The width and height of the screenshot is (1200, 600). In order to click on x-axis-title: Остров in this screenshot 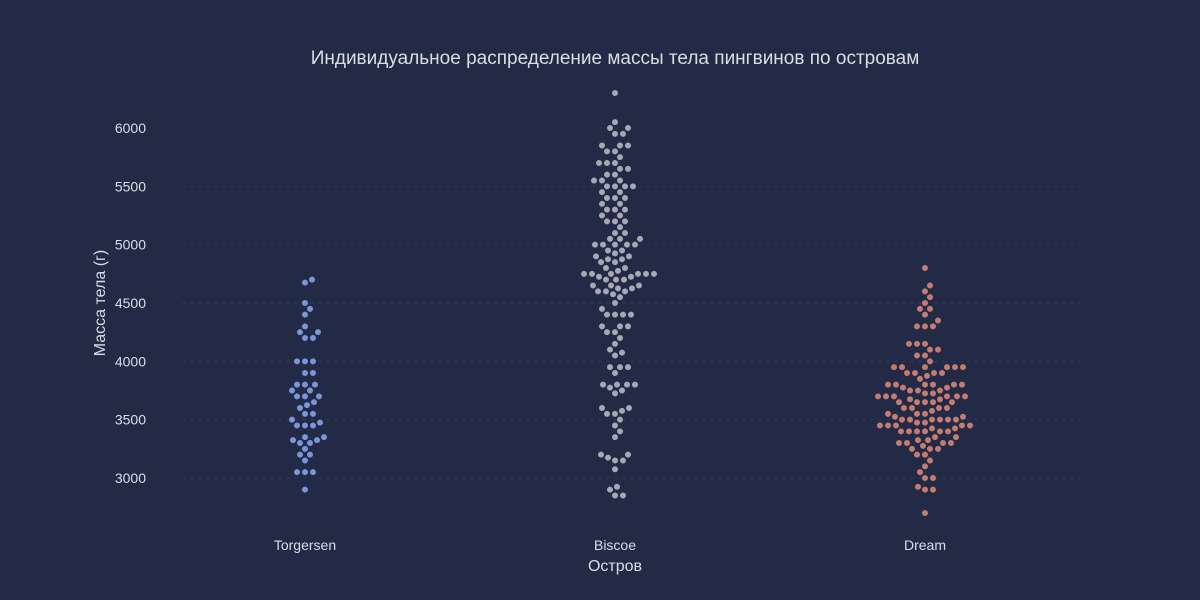, I will do `click(615, 566)`.